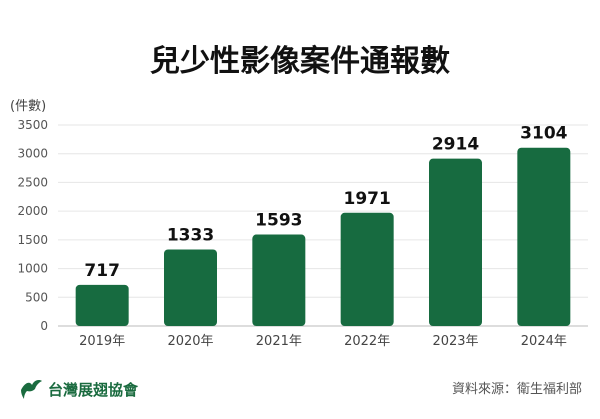  Describe the element at coordinates (32, 240) in the screenshot. I see `y-tick-label: 1500` at that location.